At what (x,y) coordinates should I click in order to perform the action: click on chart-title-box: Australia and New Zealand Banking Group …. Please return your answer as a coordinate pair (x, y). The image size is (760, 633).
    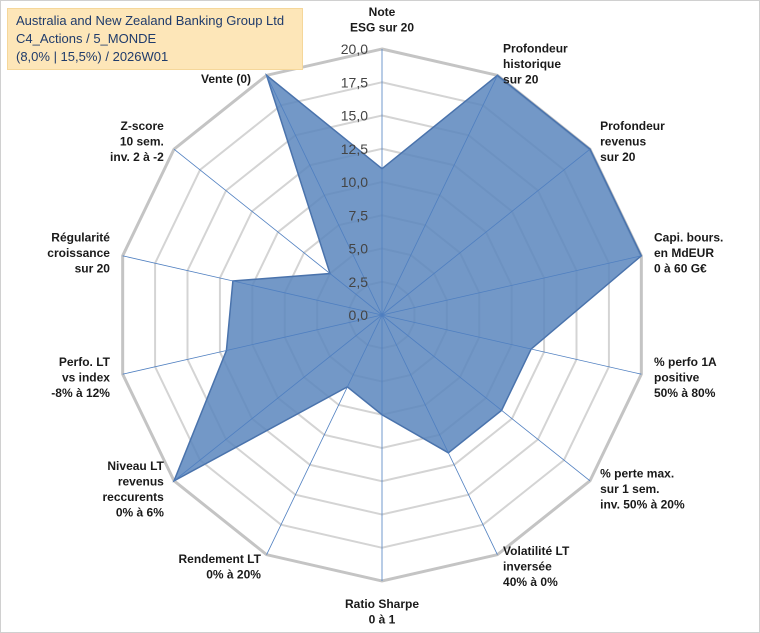
    Looking at the image, I should click on (155, 39).